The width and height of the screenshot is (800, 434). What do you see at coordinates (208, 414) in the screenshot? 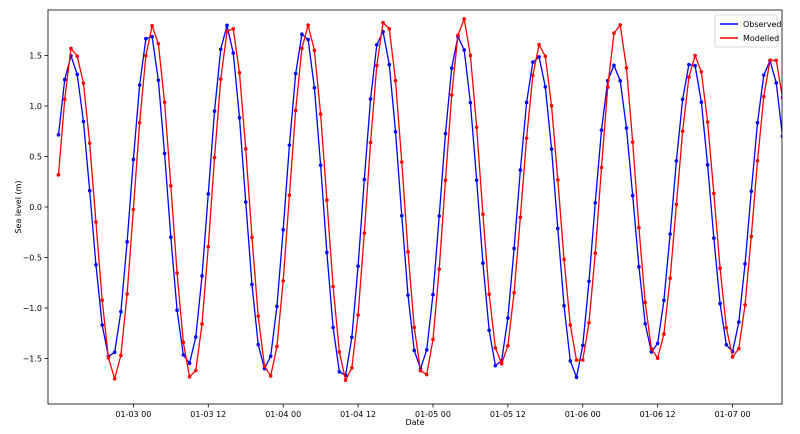
I see `x-tick-label: 01-03 12` at bounding box center [208, 414].